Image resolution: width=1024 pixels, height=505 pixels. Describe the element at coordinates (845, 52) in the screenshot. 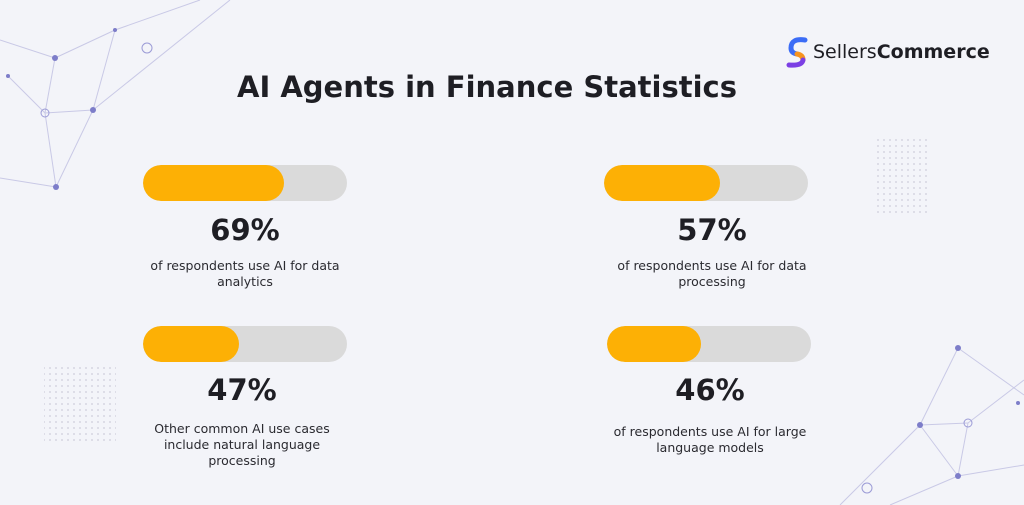

I see `brand-light: Sellers` at that location.